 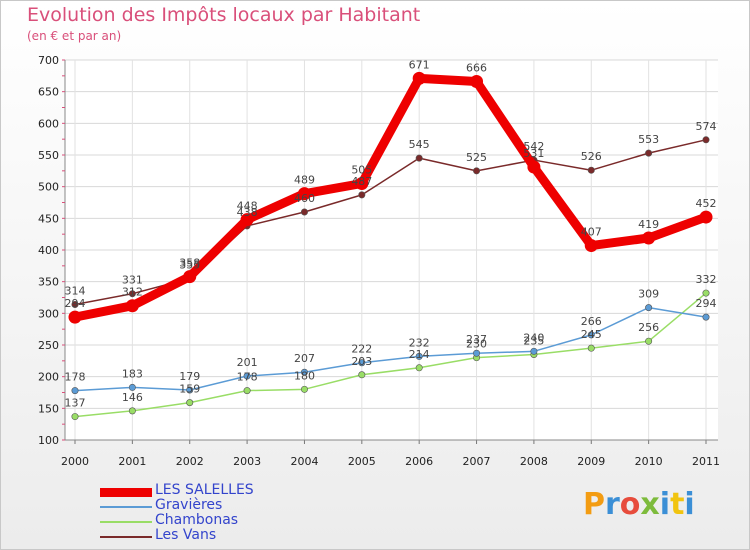 What do you see at coordinates (48, 92) in the screenshot?
I see `y-tick-label: 650` at bounding box center [48, 92].